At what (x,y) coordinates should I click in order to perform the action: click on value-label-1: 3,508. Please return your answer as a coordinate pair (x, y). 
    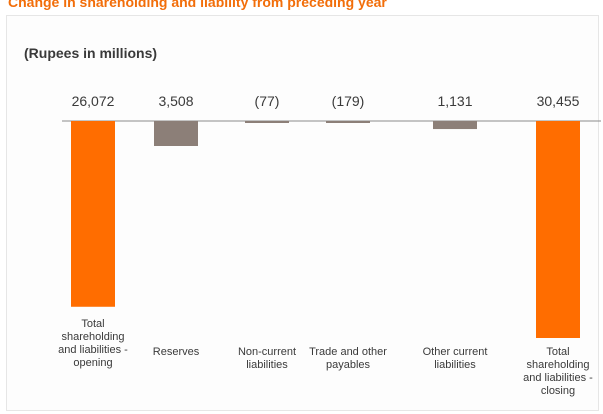
    Looking at the image, I should click on (175, 101).